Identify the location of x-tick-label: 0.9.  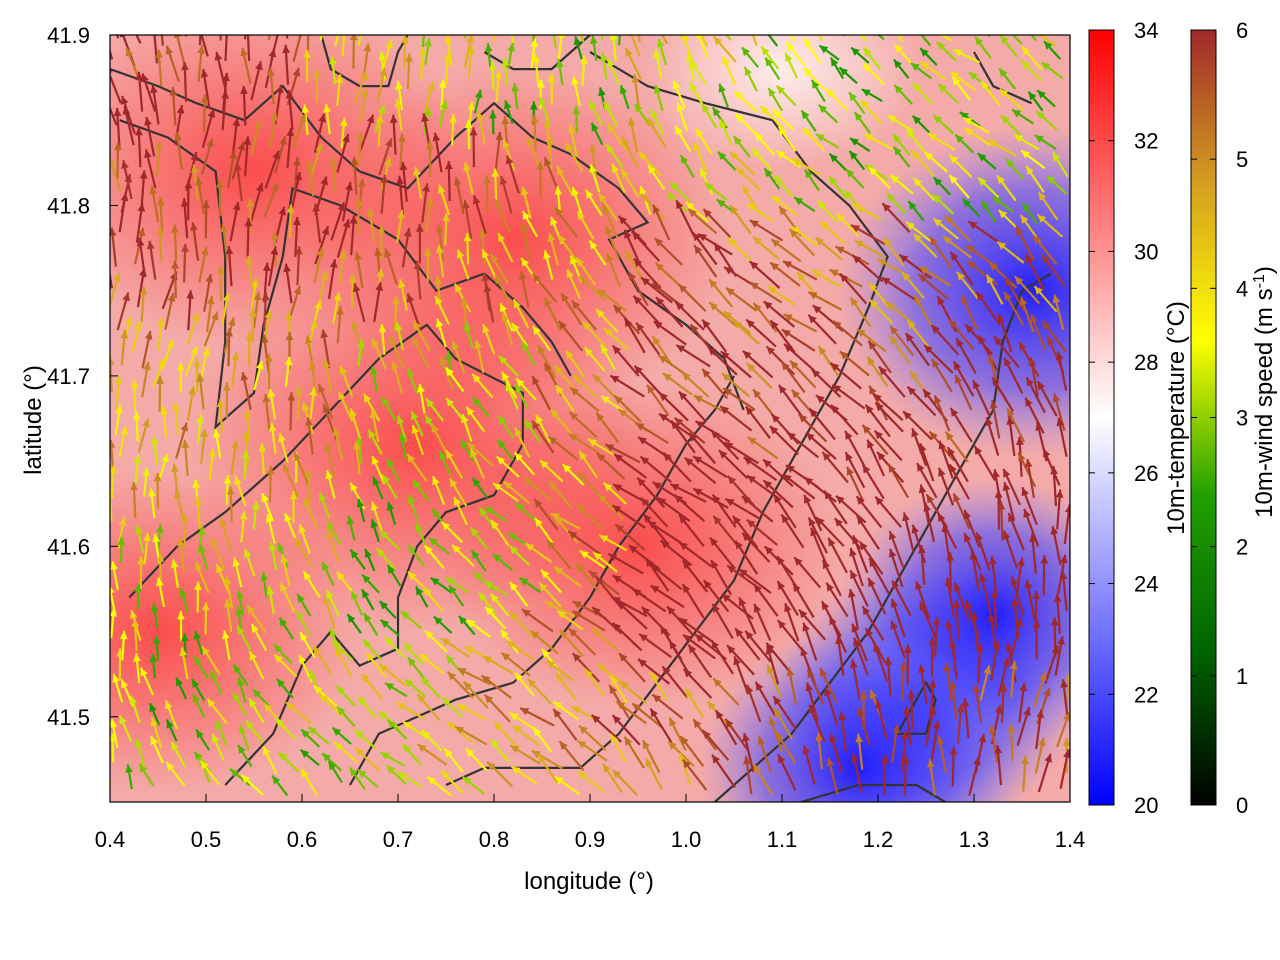
(590, 839).